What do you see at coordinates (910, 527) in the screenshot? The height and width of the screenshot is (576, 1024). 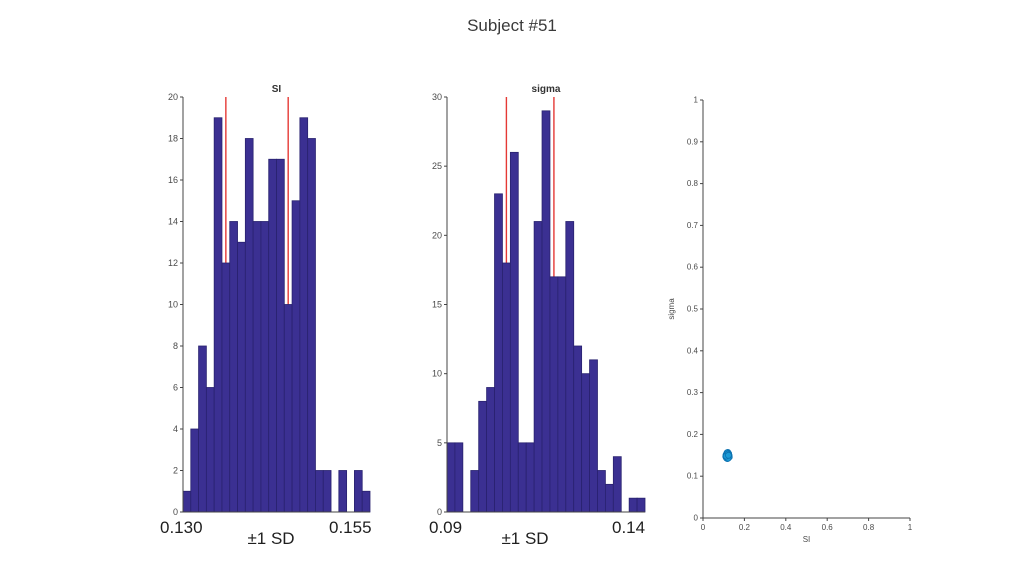 I see `x-tick-label: 1` at bounding box center [910, 527].